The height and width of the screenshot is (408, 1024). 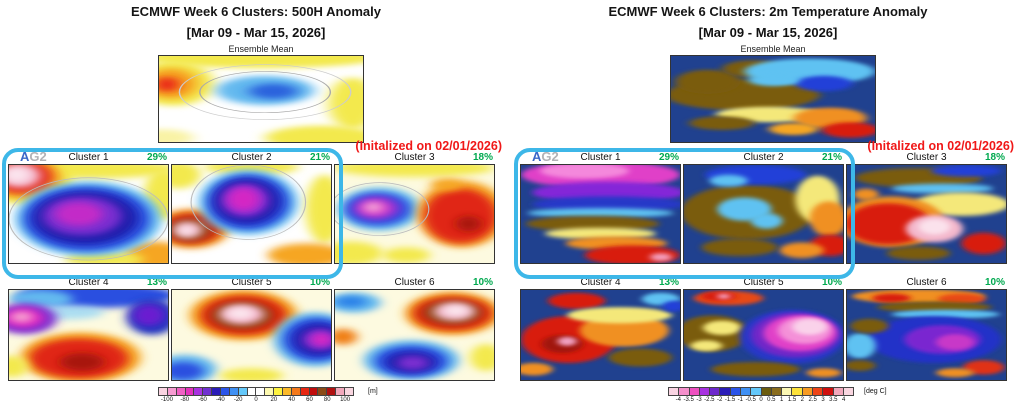 I want to click on colorbar-tick: 1, so click(x=781, y=400).